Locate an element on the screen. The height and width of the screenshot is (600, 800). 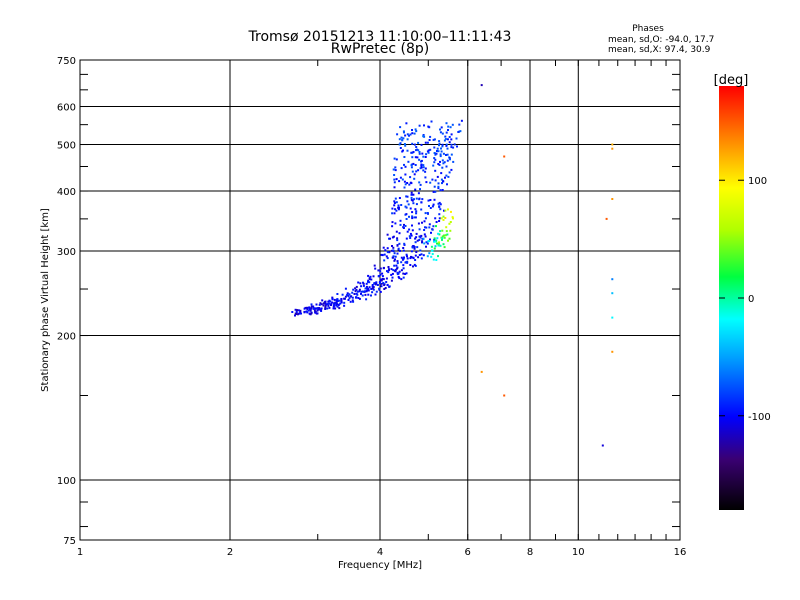
y-tick-label: 300 is located at coordinates (66, 252).